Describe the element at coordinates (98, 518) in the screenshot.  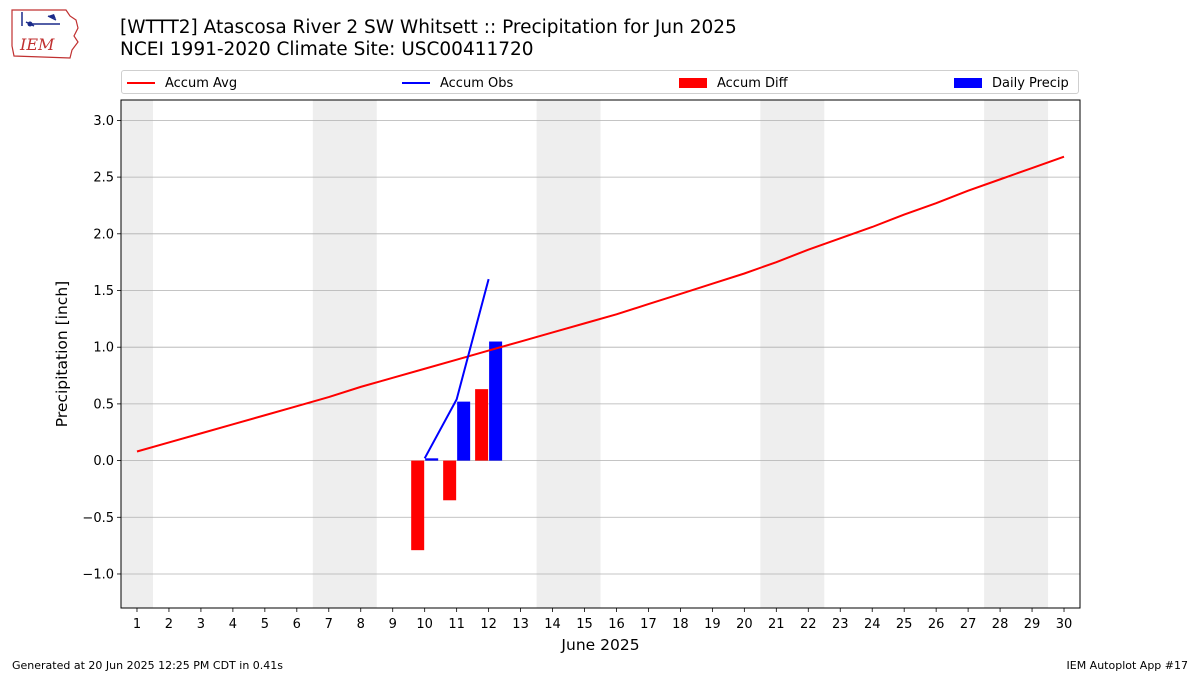
I see `y-tick-label: −0.5` at that location.